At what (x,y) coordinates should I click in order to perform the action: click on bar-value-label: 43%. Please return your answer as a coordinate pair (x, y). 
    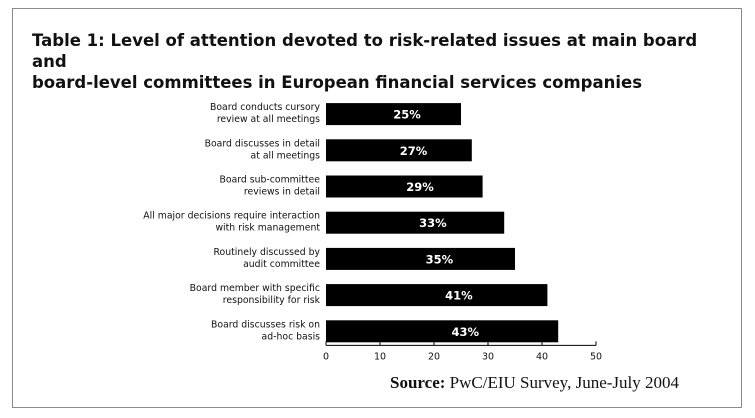
    Looking at the image, I should click on (466, 332).